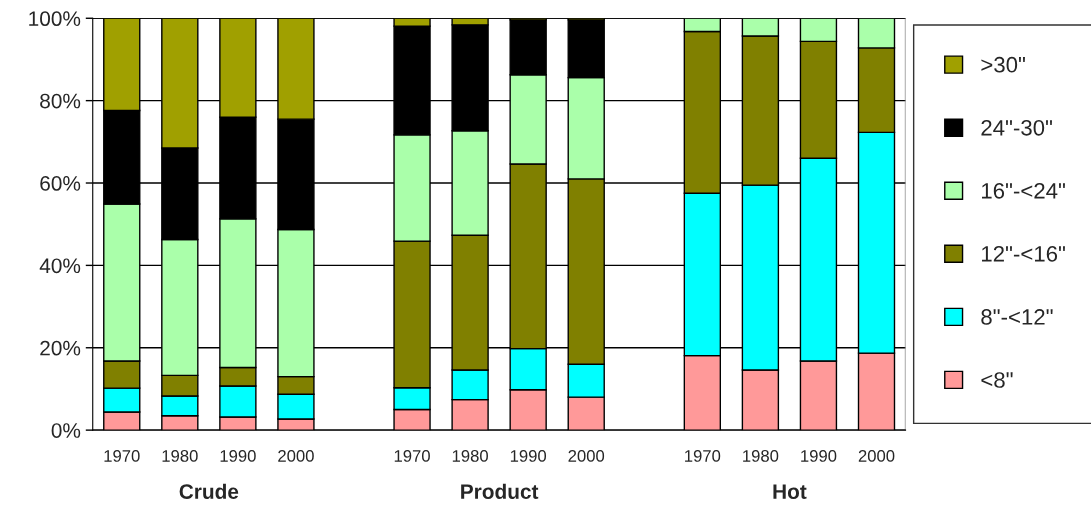 The width and height of the screenshot is (1091, 522). I want to click on legend-label: 8"-<12", so click(1017, 317).